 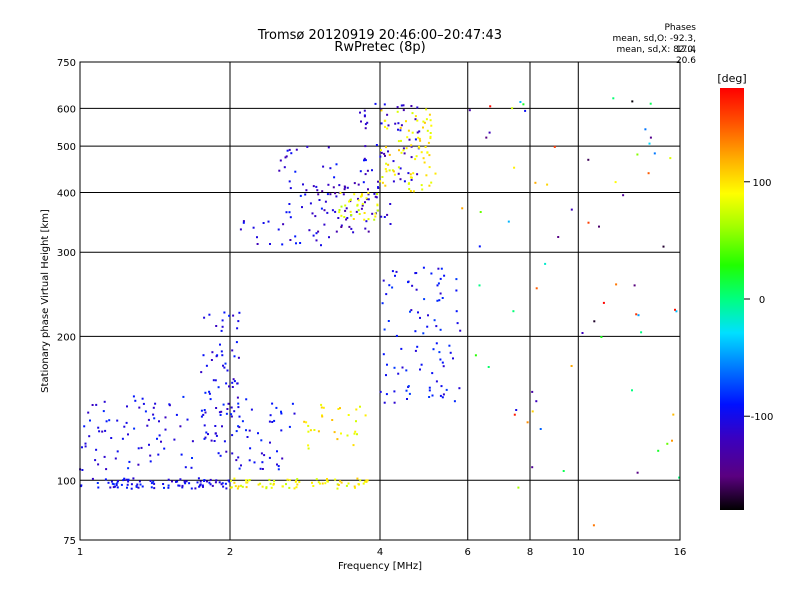 I want to click on x-tick-label: 4, so click(x=380, y=552).